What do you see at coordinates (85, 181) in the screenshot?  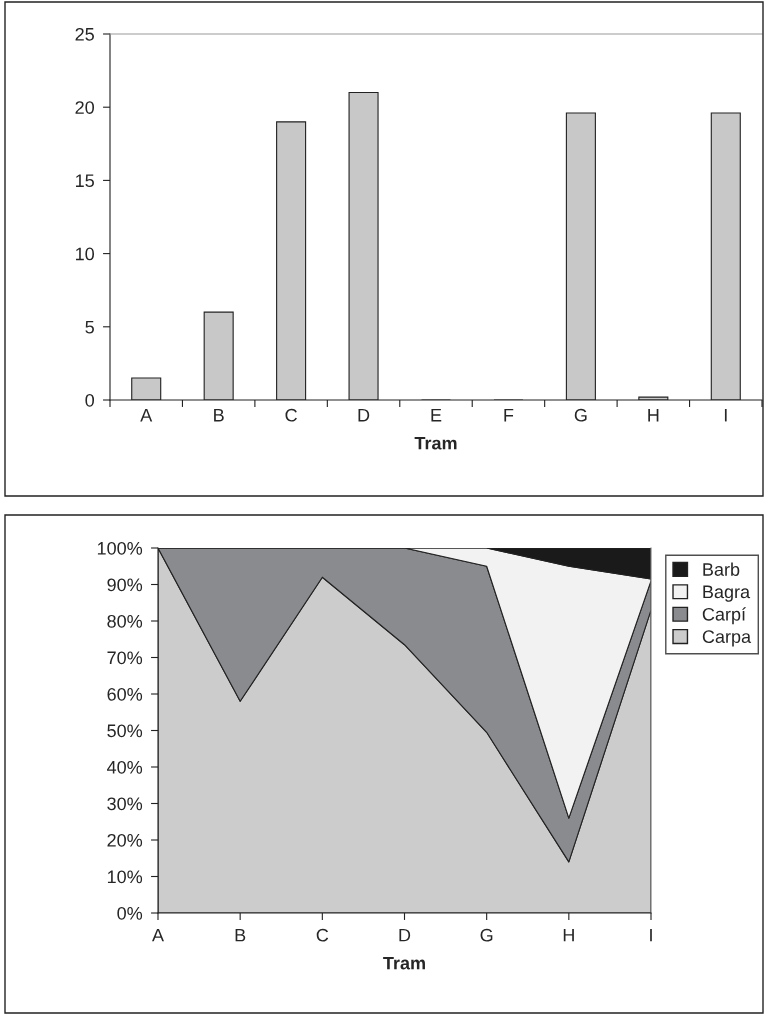 I see `y-tick-label: 15` at bounding box center [85, 181].